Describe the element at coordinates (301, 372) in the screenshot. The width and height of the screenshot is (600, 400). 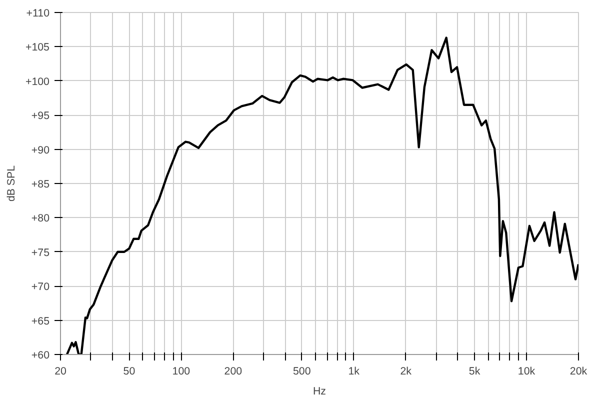
I see `x-tick-label: 500` at that location.